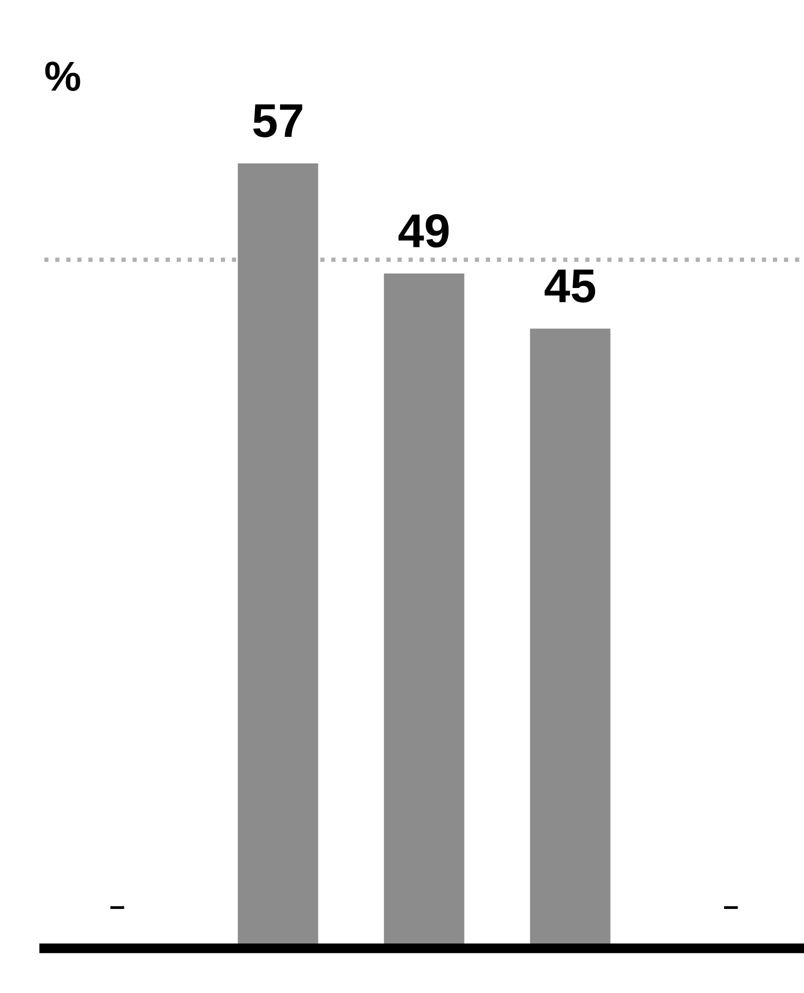  What do you see at coordinates (423, 231) in the screenshot?
I see `data-label: 49` at bounding box center [423, 231].